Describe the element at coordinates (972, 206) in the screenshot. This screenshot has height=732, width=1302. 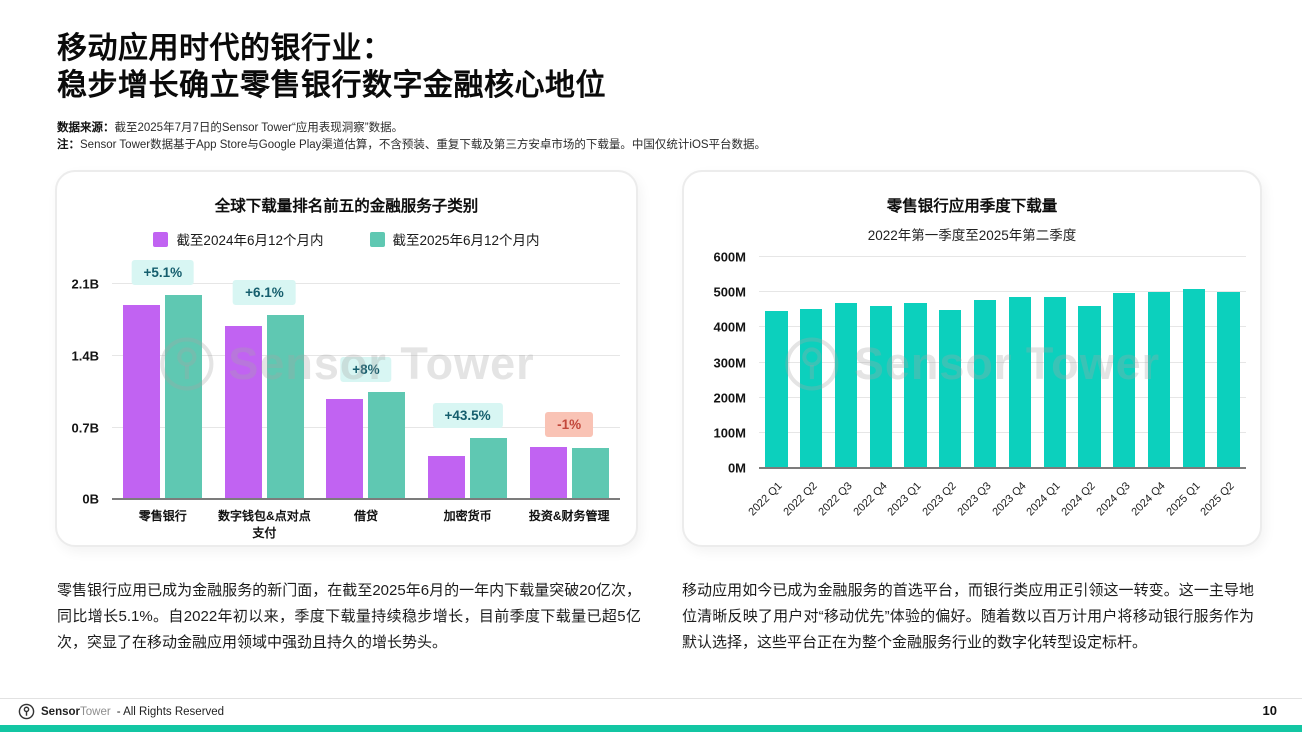
I see `quarterly-chart-title: 零售银行应用季度下载量` at that location.